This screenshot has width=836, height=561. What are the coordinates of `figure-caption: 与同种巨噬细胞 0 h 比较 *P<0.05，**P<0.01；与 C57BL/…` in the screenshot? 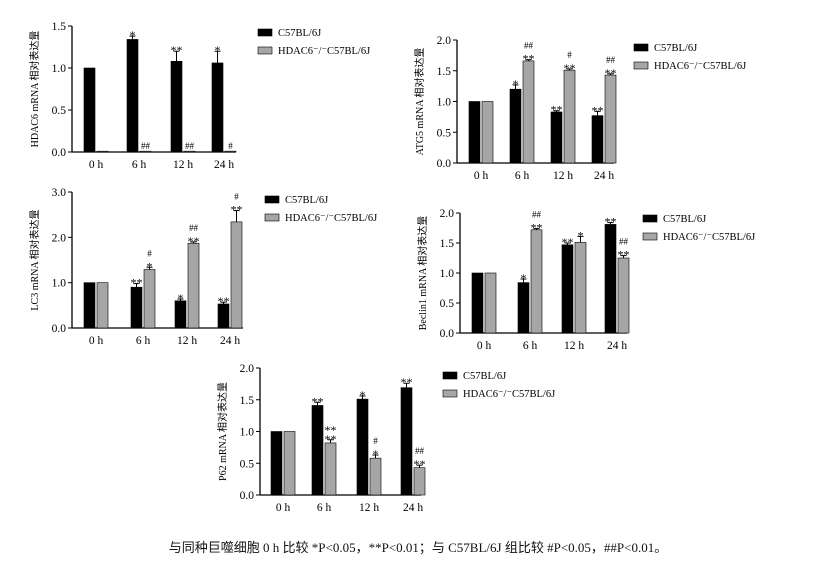 It's located at (418, 547).